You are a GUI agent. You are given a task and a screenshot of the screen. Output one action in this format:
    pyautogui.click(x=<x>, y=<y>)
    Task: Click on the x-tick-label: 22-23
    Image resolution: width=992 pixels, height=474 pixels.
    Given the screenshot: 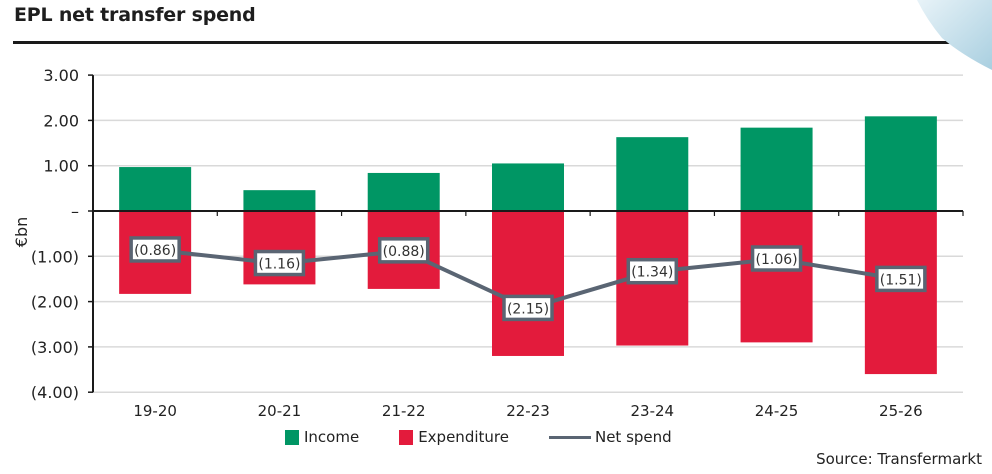 What is the action you would take?
    pyautogui.click(x=528, y=411)
    